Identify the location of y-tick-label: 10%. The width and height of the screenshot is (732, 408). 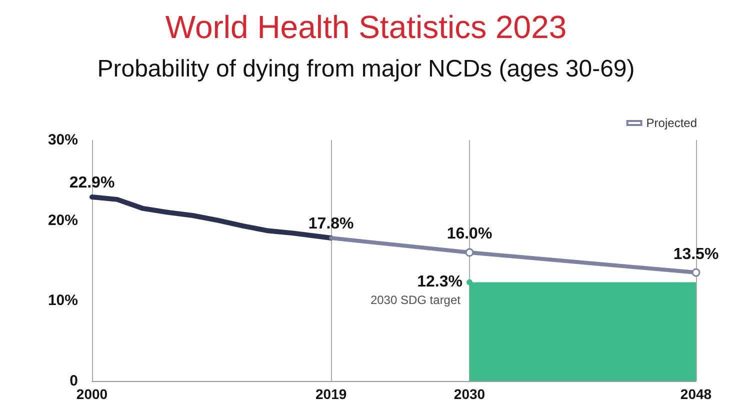
(63, 301).